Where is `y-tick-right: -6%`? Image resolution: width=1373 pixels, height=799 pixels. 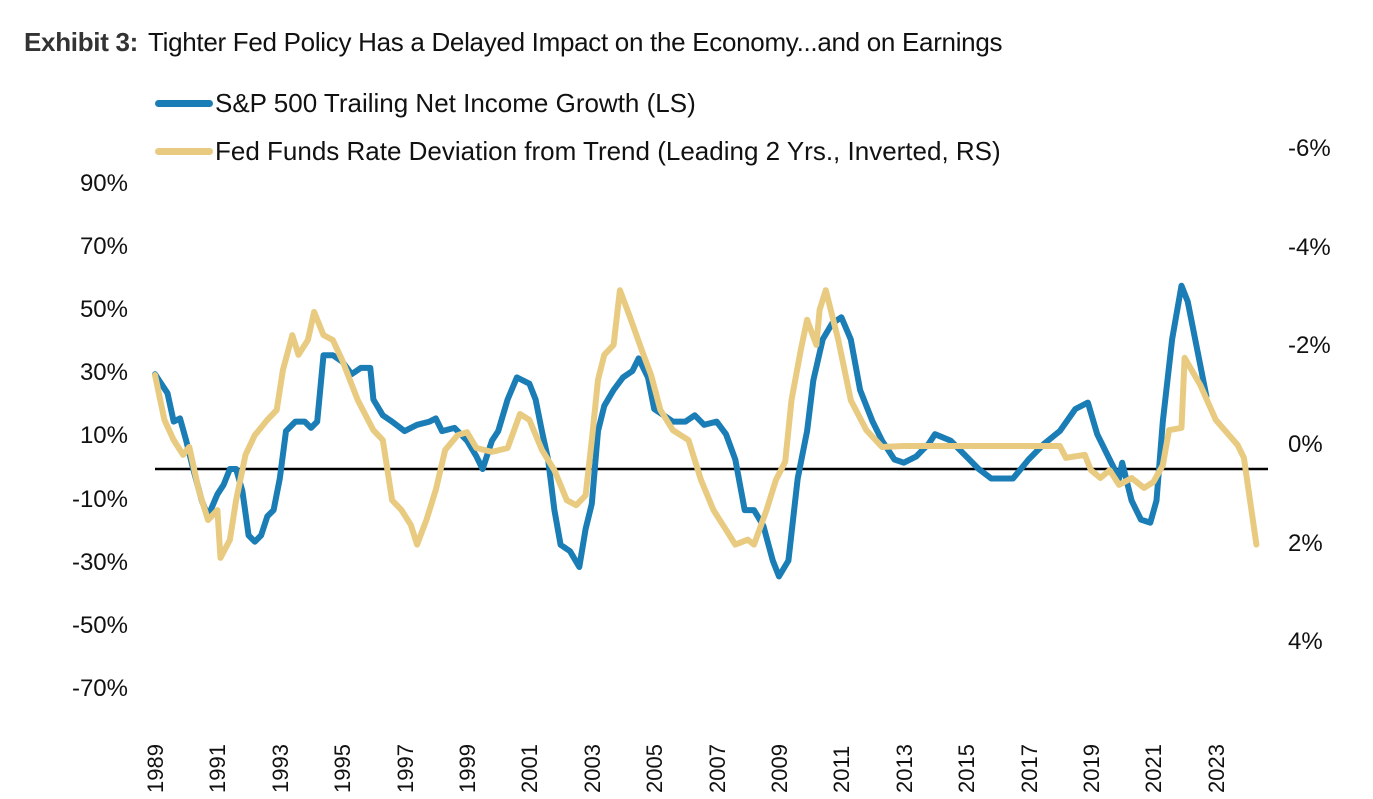 y-tick-right: -6% is located at coordinates (1309, 149).